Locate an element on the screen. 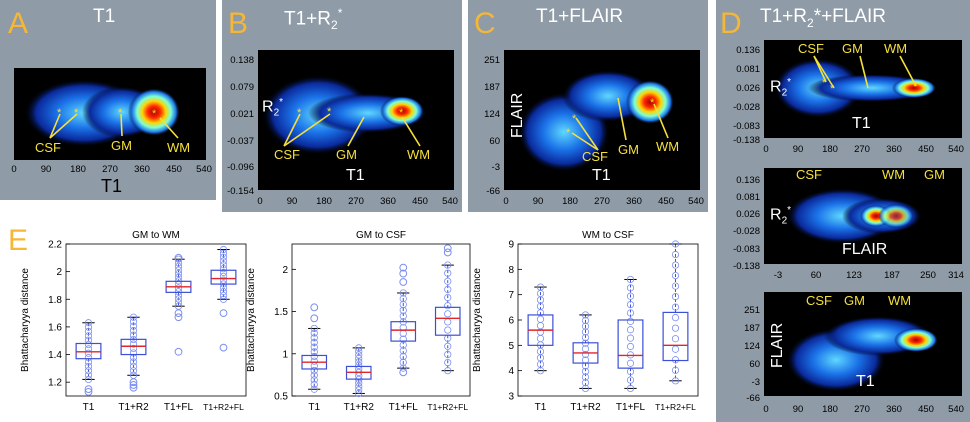 This screenshot has width=970, height=422. chart-1-ytick-2: 1.5 is located at coordinates (281, 312).